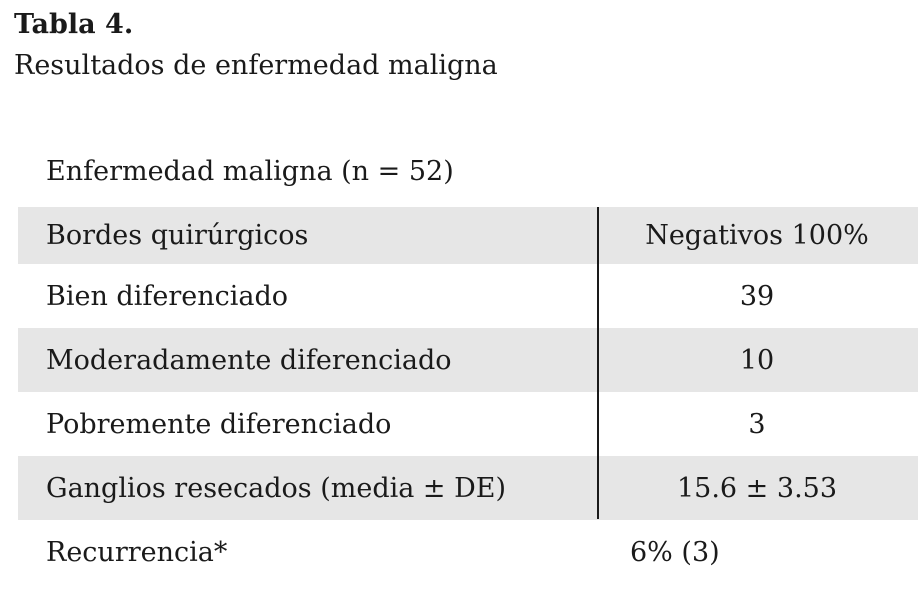 Image resolution: width=920 pixels, height=591 pixels. What do you see at coordinates (468, 424) in the screenshot?
I see `table-row-poorly-differentiated: Pobremente diferenciado 3` at bounding box center [468, 424].